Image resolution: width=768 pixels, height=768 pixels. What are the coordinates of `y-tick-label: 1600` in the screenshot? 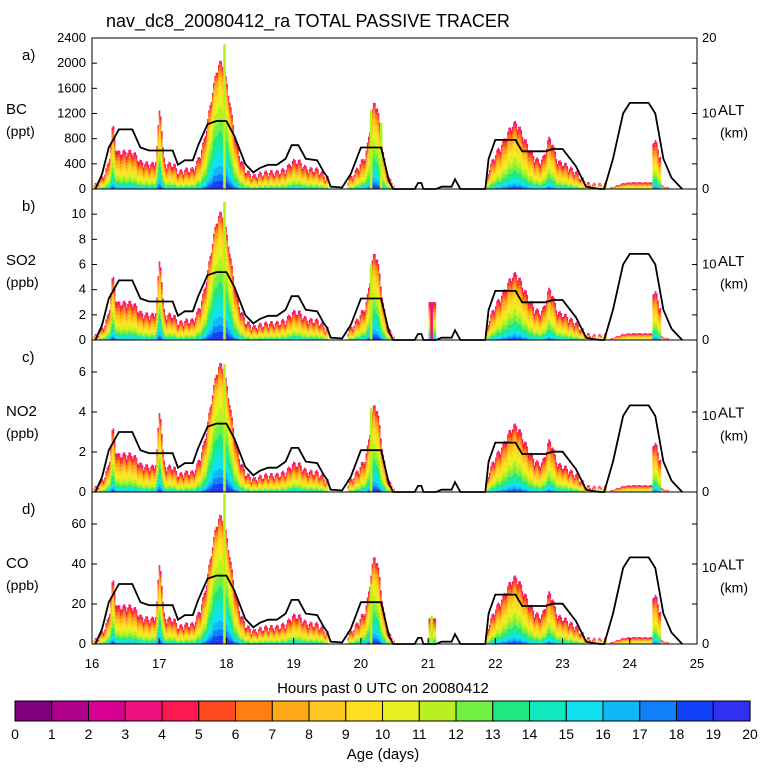 It's located at (71, 87).